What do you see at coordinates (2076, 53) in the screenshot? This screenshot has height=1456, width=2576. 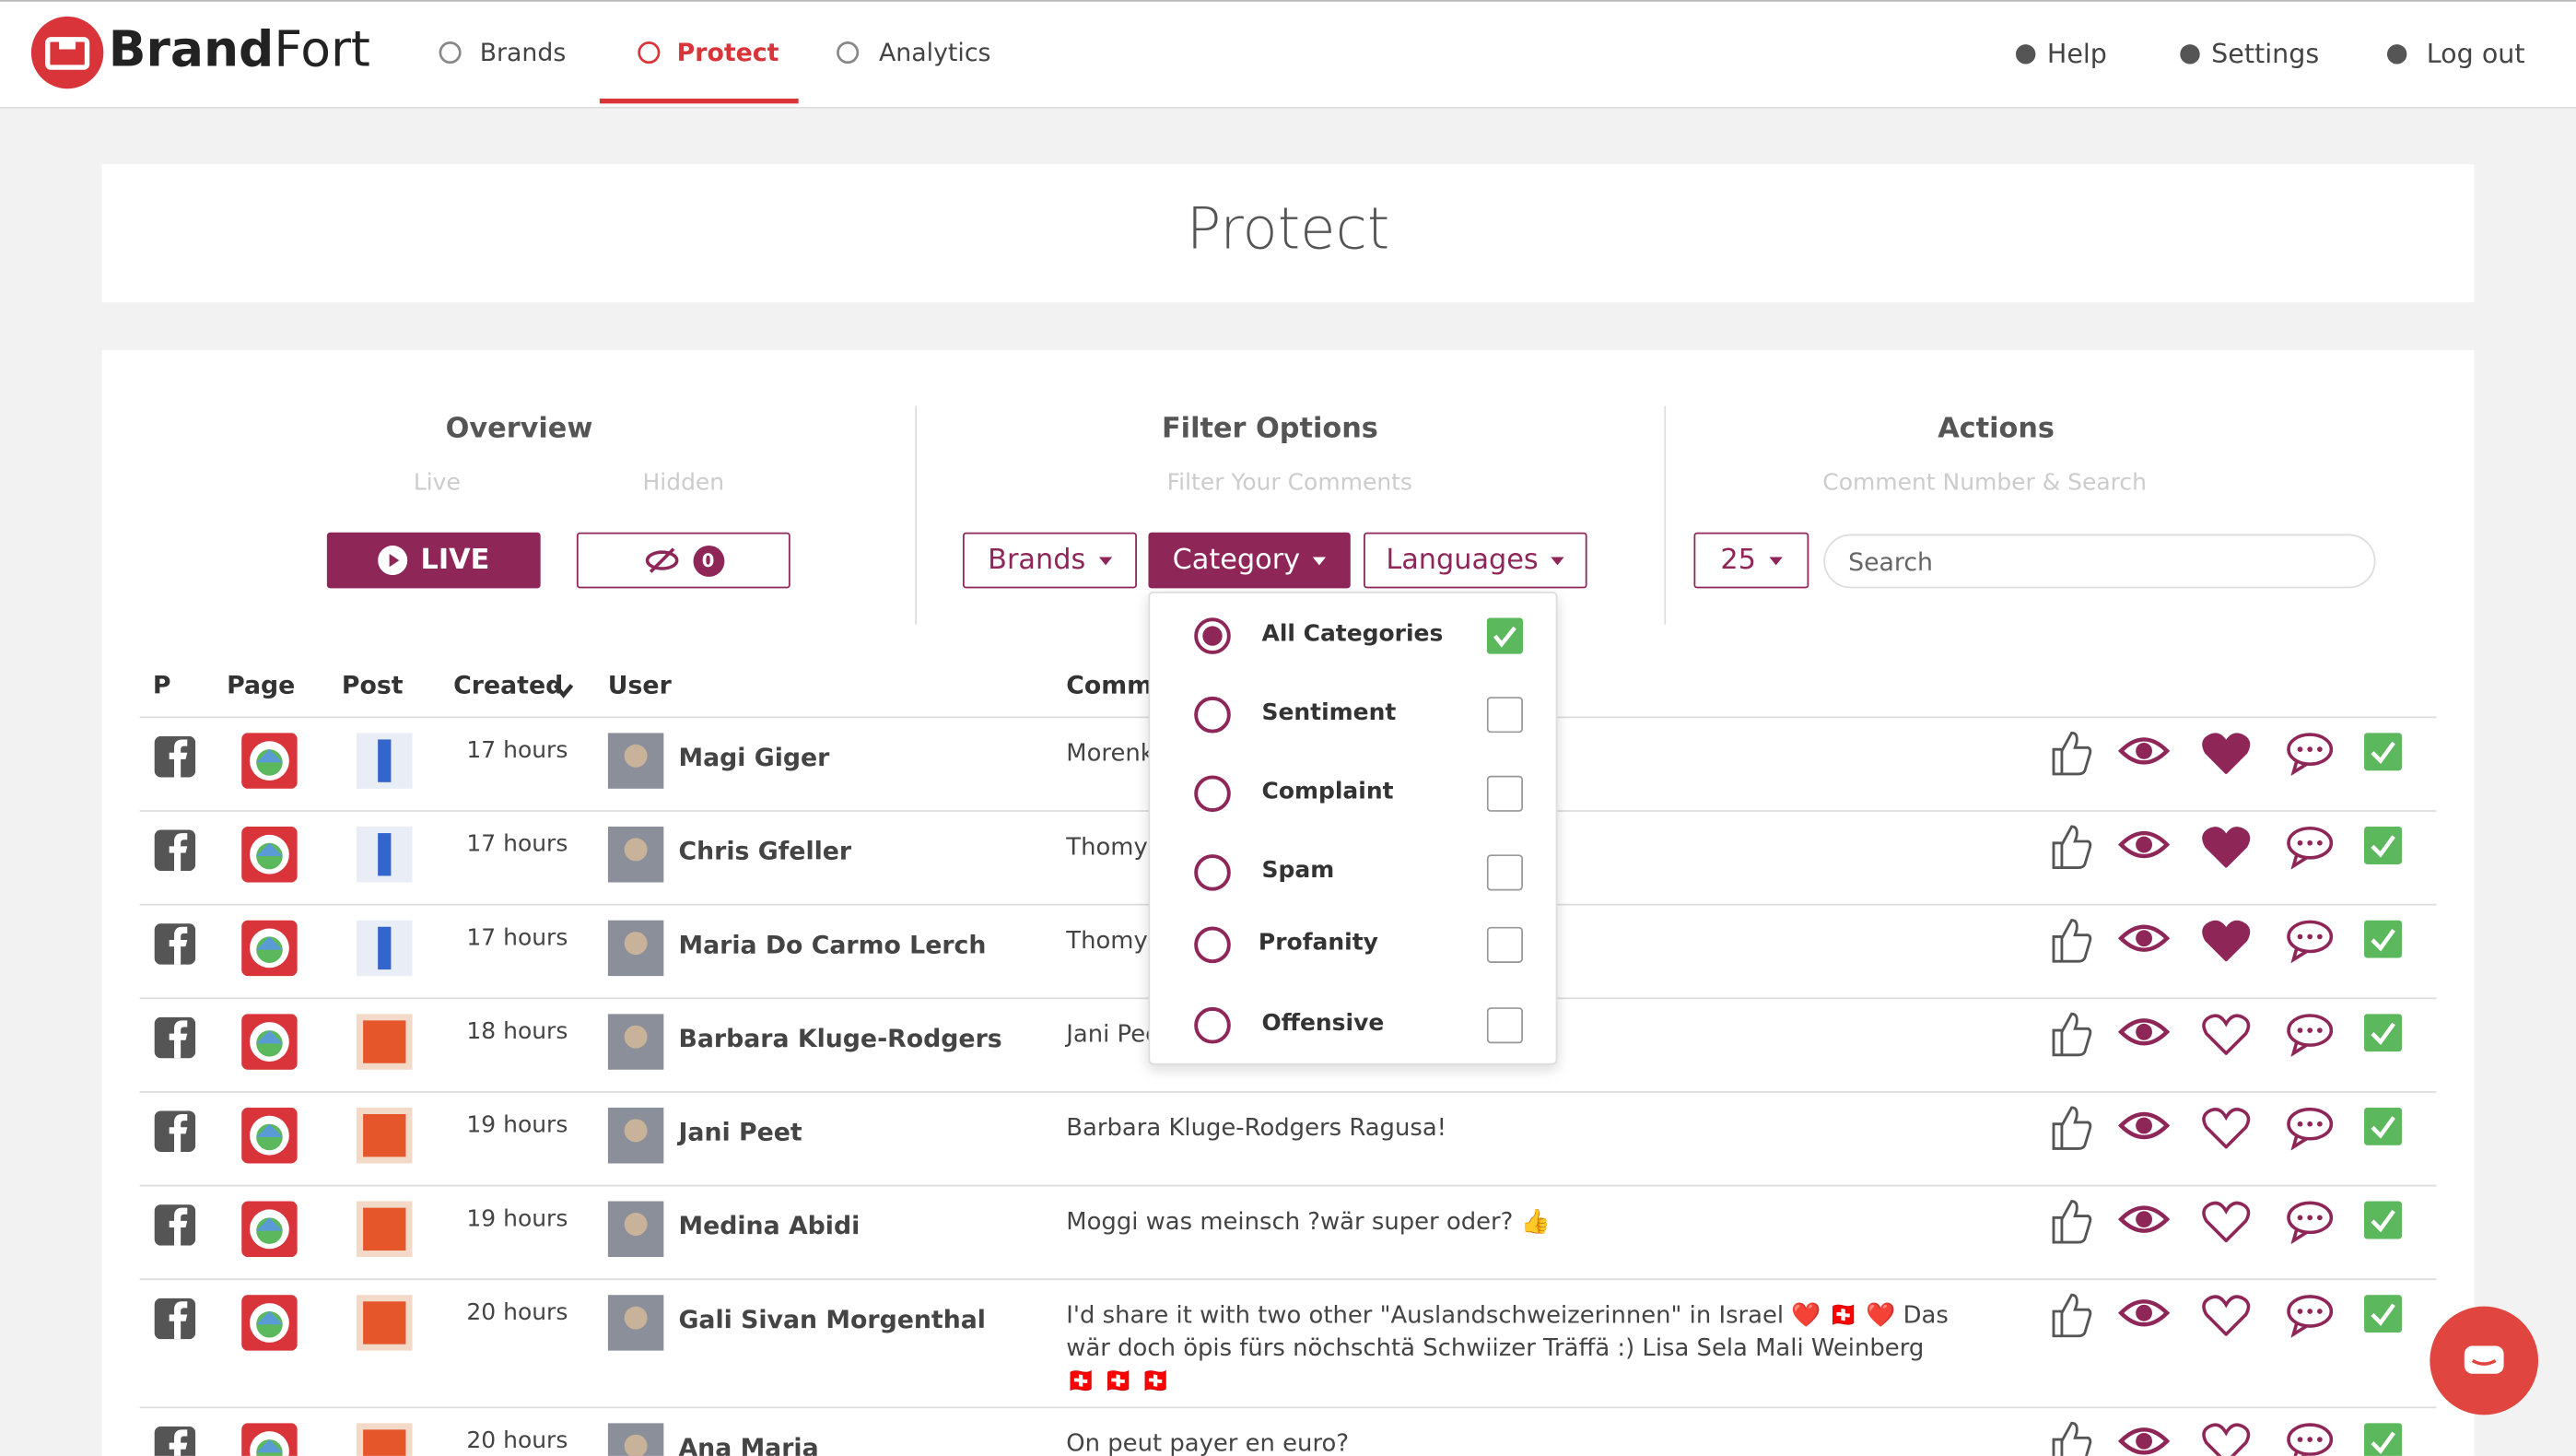 I see `nav-right-item: Help` at bounding box center [2076, 53].